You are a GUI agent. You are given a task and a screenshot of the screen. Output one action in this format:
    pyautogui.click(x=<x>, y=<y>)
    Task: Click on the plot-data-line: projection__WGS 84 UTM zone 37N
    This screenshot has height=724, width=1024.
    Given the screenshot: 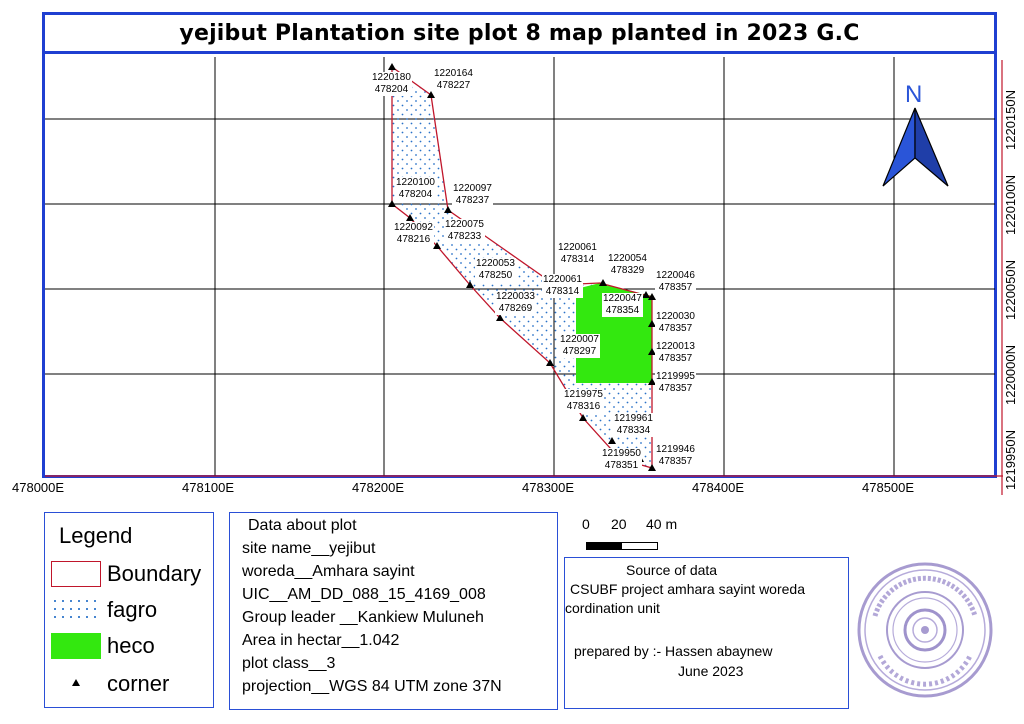 What is the action you would take?
    pyautogui.click(x=372, y=686)
    